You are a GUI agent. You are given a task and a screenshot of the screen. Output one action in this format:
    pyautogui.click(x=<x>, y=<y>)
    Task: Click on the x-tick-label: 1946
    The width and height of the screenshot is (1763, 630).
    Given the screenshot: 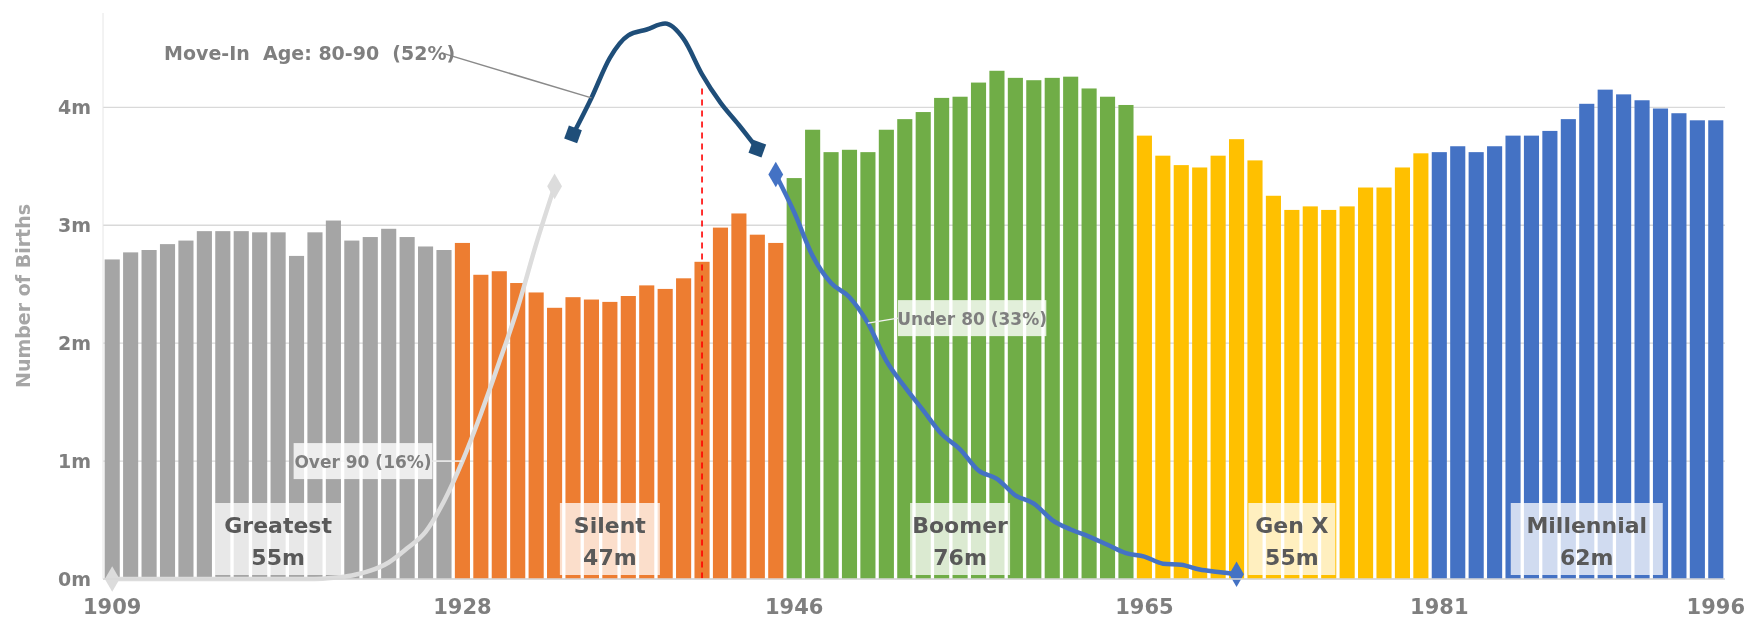 What is the action you would take?
    pyautogui.click(x=794, y=607)
    